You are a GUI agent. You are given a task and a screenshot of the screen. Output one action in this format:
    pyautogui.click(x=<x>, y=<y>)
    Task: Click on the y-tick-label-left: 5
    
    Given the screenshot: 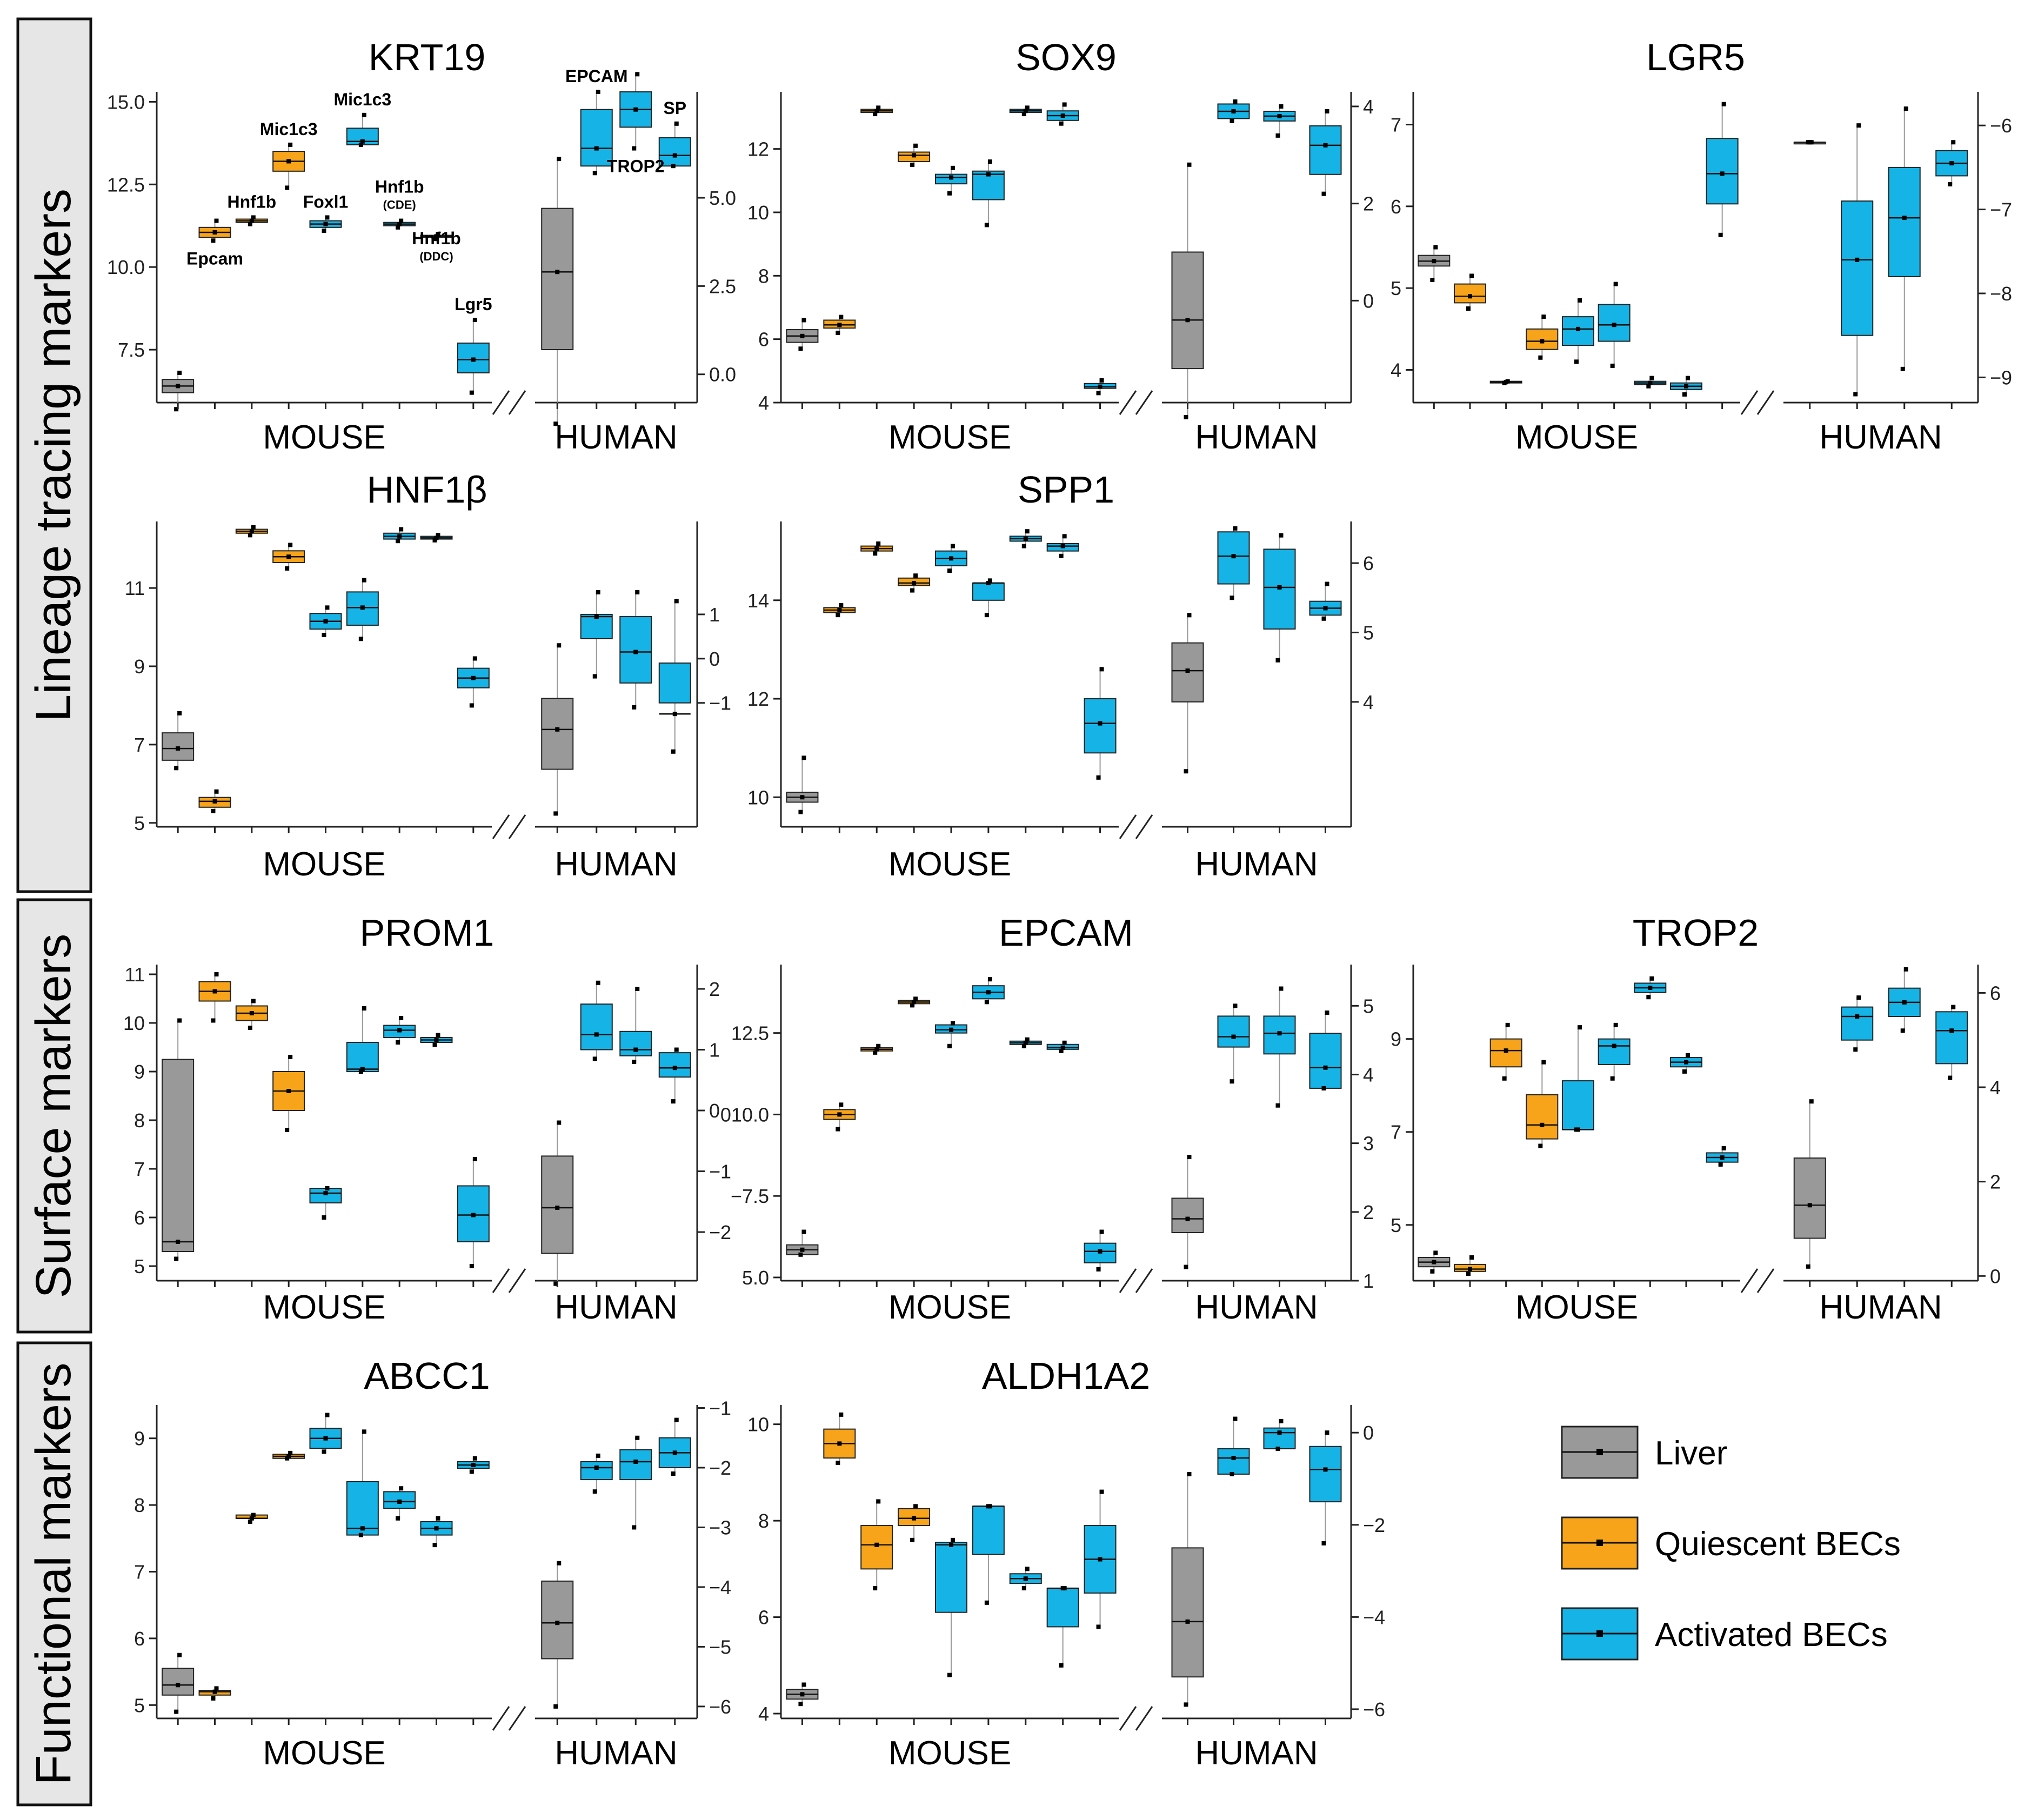 What is the action you would take?
    pyautogui.click(x=139, y=1266)
    